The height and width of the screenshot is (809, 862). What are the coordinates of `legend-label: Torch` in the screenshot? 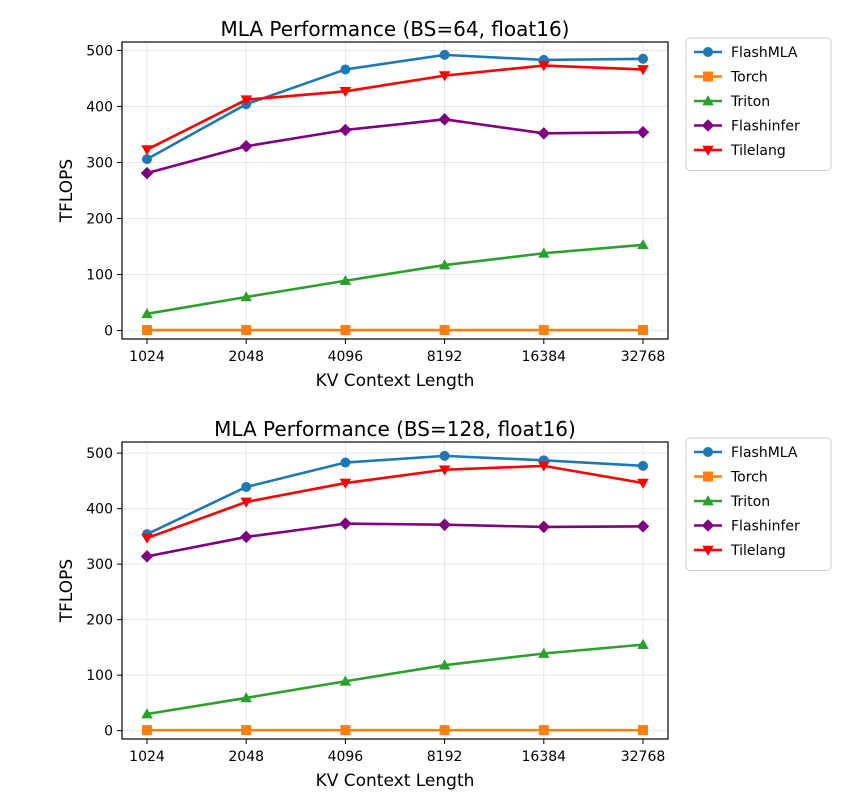 It's located at (749, 78).